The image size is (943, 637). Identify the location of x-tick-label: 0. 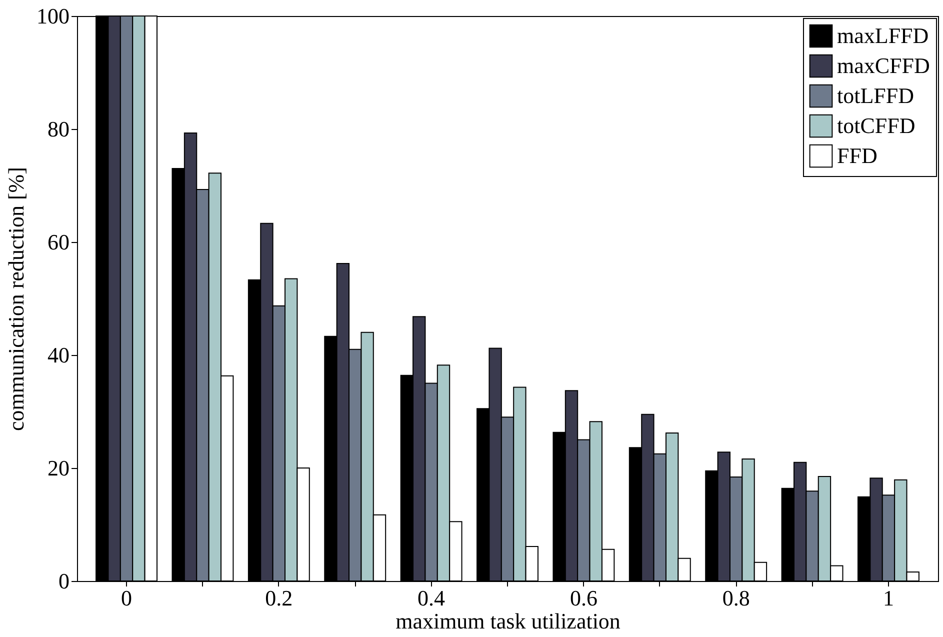
(126, 598).